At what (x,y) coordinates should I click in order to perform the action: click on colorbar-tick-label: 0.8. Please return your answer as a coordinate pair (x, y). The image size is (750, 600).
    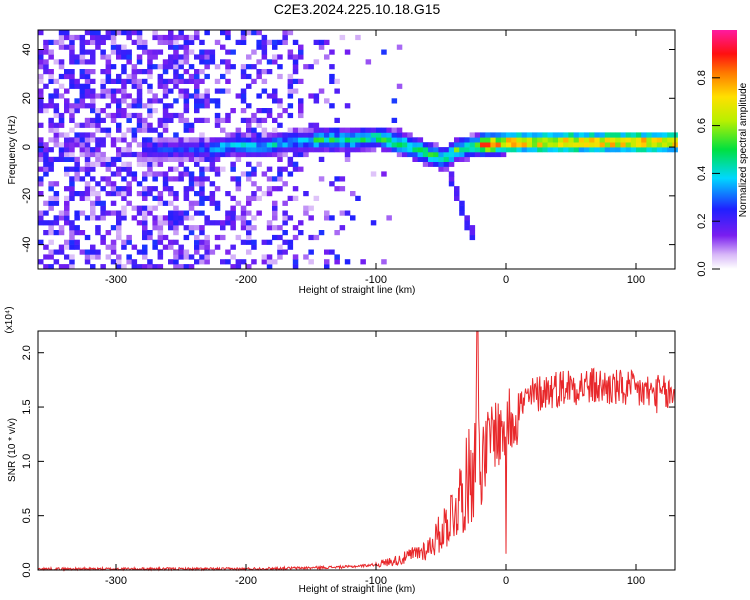
    Looking at the image, I should click on (702, 77).